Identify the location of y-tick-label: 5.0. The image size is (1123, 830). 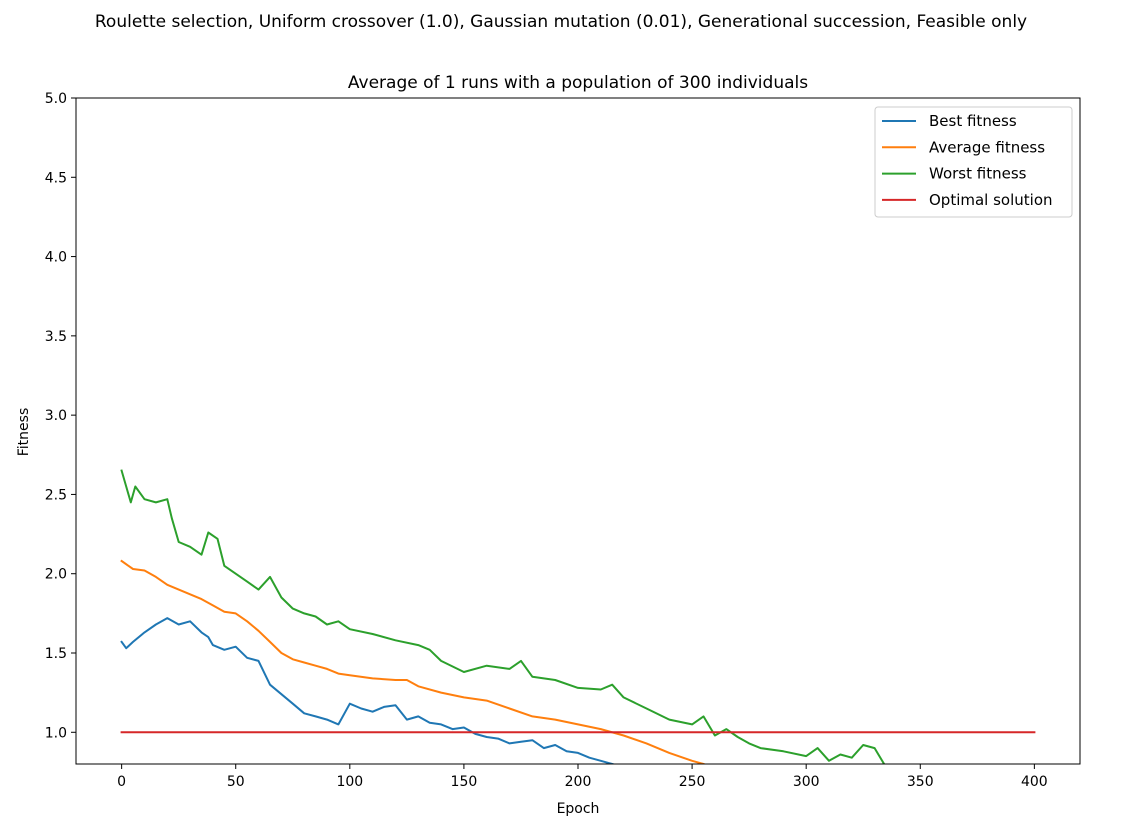
(56, 99).